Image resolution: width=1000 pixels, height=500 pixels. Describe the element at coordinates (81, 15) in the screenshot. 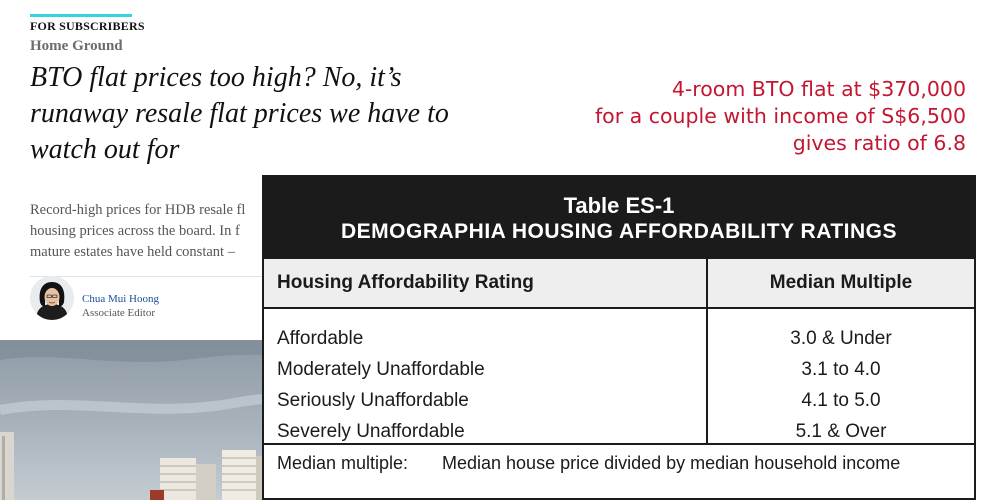

I see `subscriber-accent-bar` at that location.